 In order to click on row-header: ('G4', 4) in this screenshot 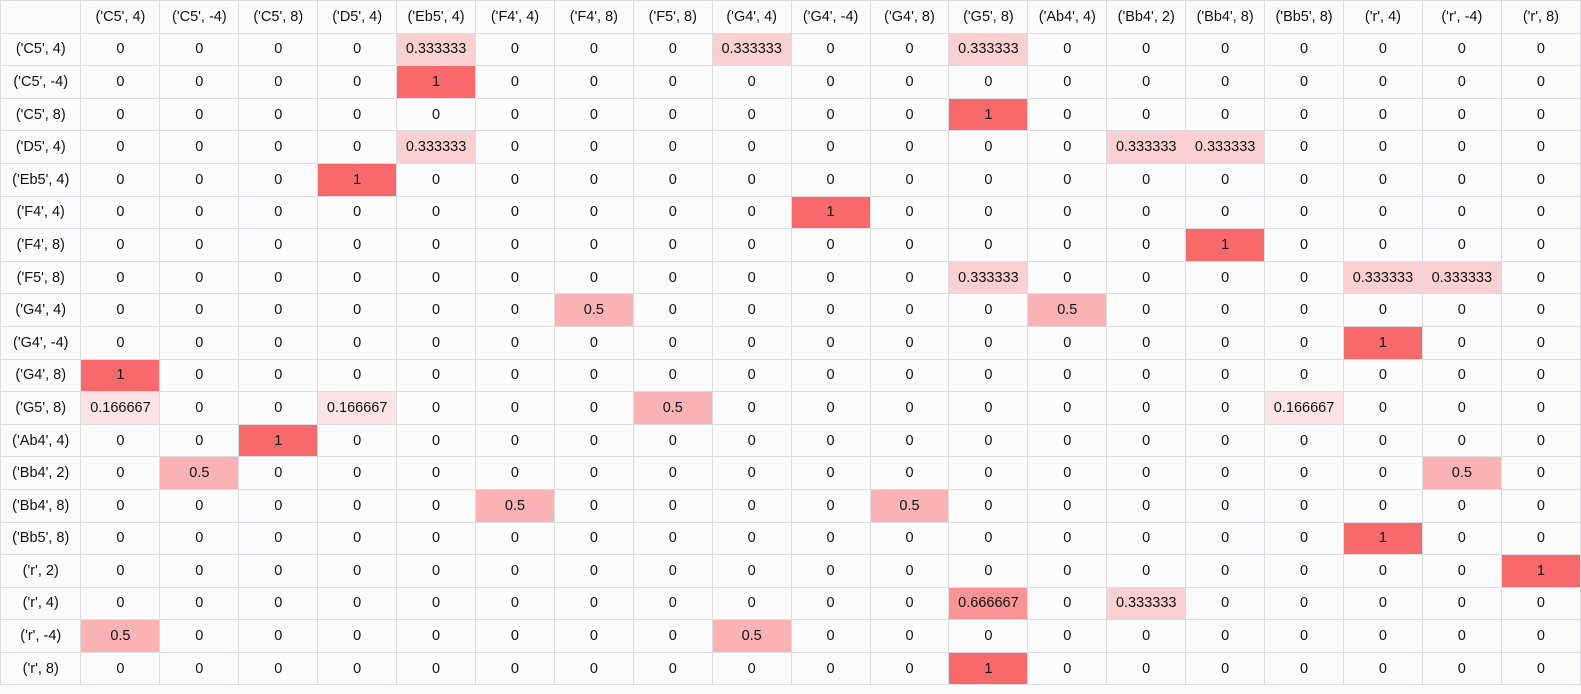, I will do `click(41, 310)`.